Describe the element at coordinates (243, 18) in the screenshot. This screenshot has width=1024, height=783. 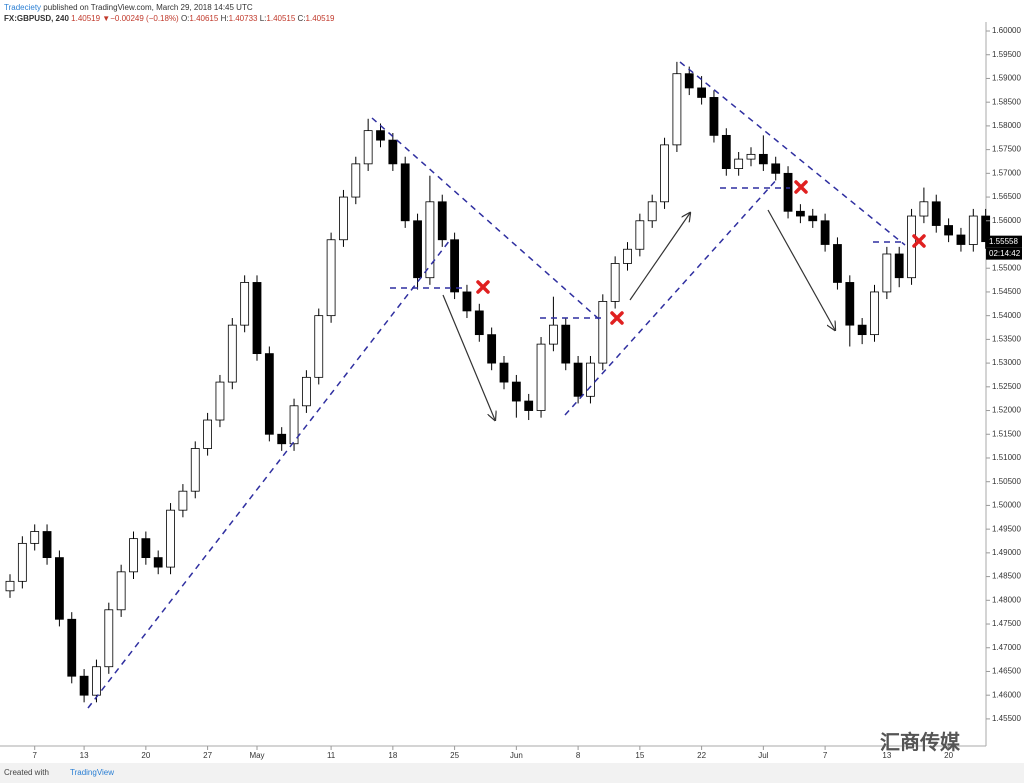
I see `ohlc-v: 1.40733` at that location.